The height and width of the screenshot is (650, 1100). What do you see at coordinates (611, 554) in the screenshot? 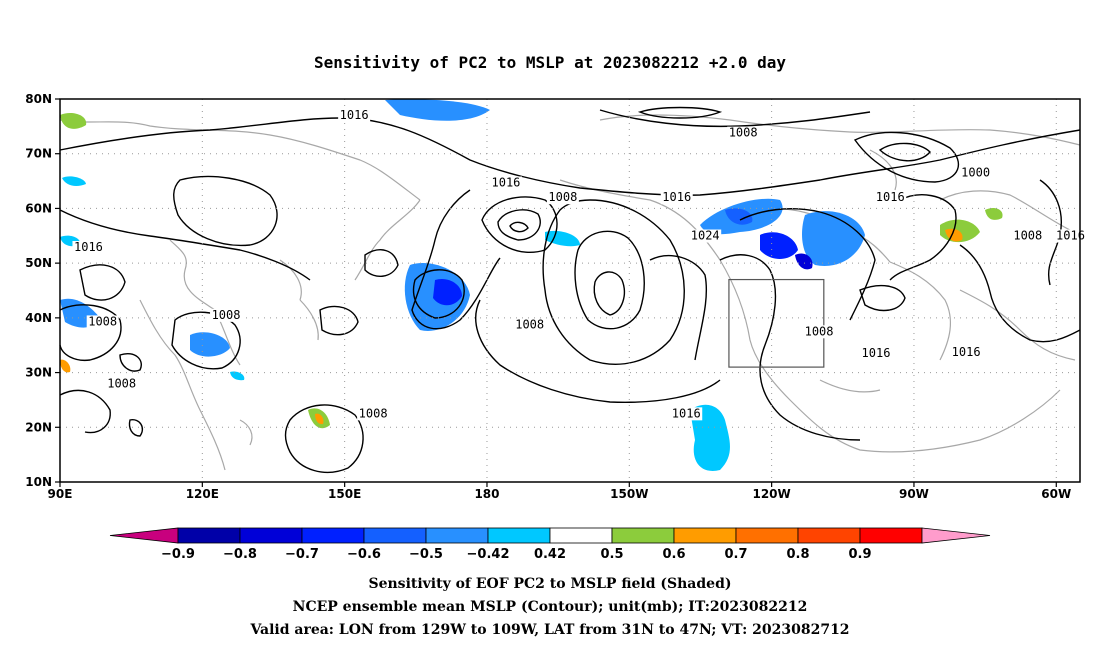
I see `colorbar-label: 0.5` at bounding box center [611, 554].